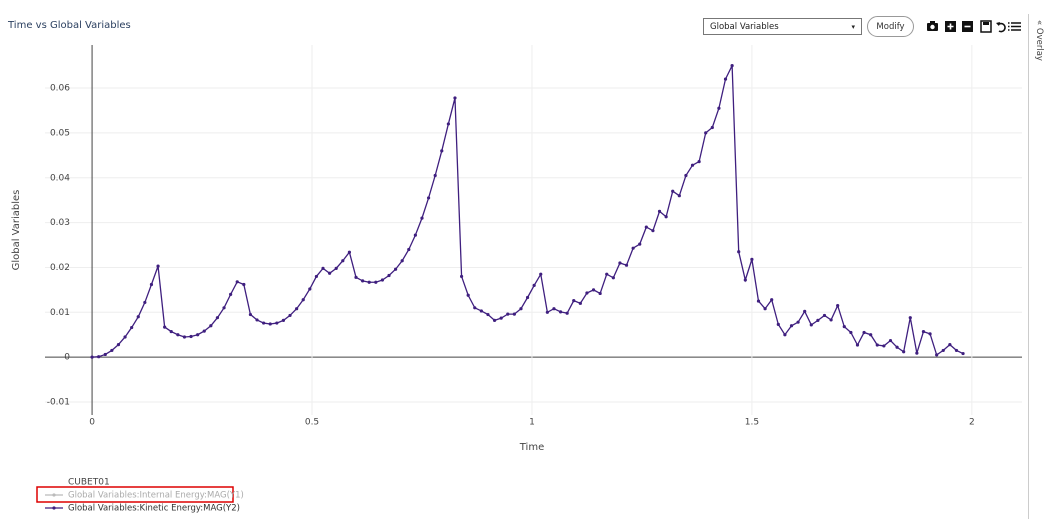 The width and height of the screenshot is (1057, 528). I want to click on page-title: Time vs Global Variables, so click(69, 25).